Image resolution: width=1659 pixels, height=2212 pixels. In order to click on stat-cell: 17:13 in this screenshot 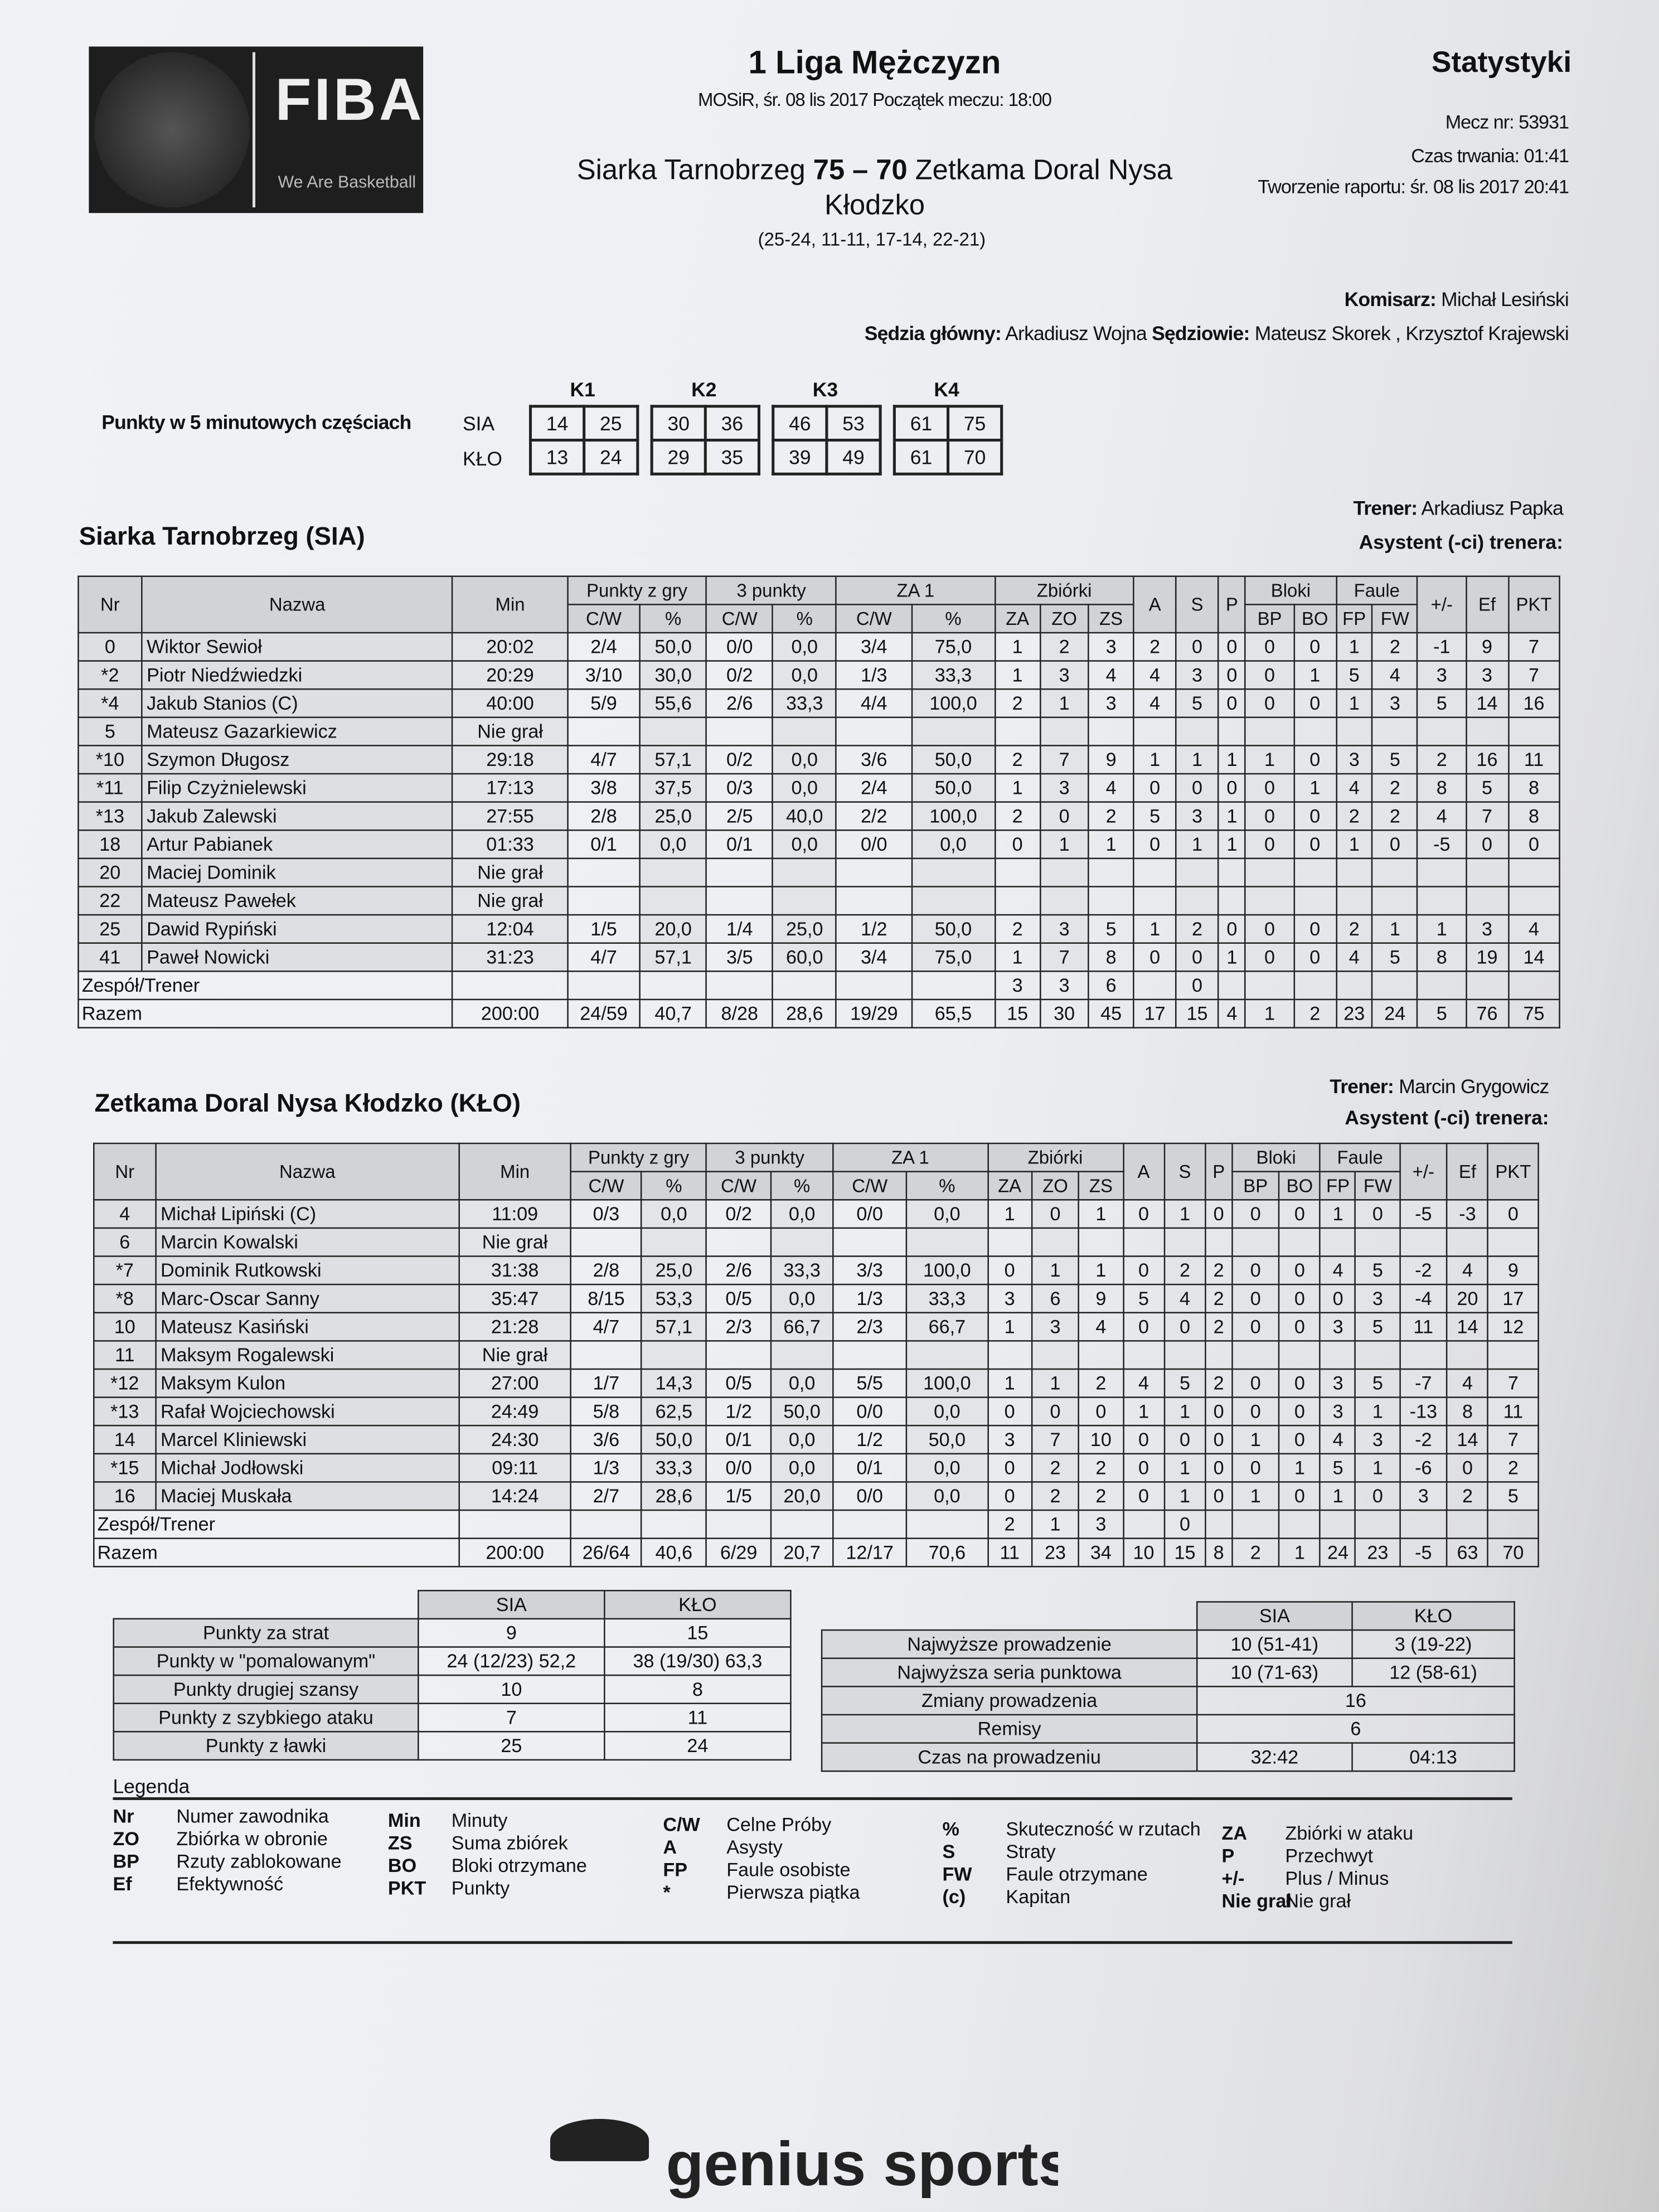, I will do `click(510, 788)`.